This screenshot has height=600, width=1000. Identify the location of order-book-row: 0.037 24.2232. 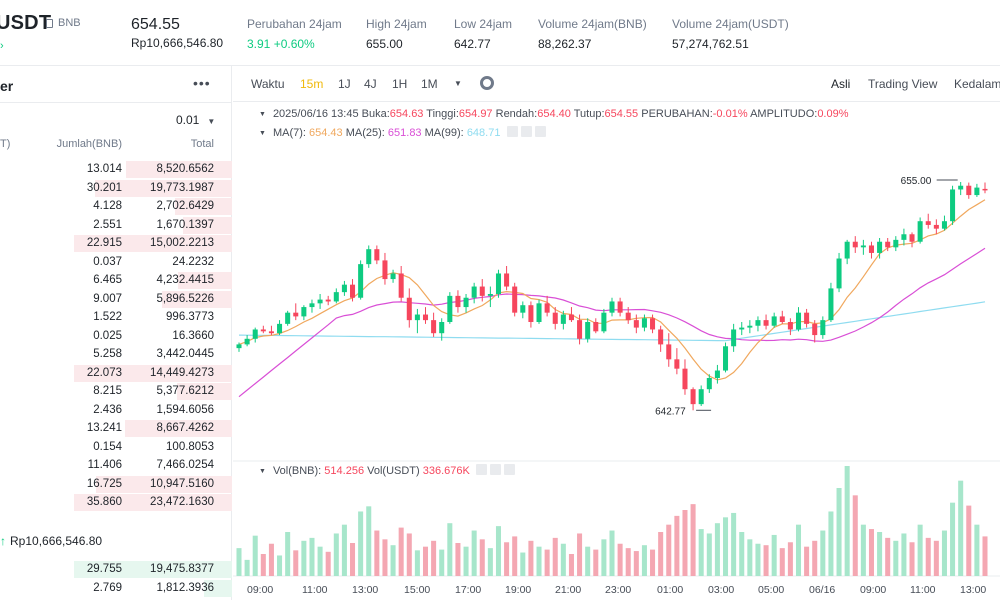
(116, 262).